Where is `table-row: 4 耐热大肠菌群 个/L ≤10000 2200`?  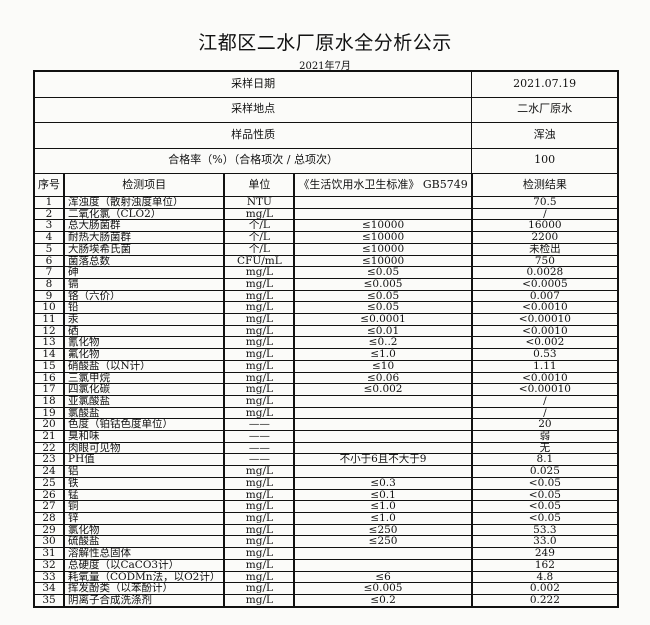 table-row: 4 耐热大肠菌群 个/L ≤10000 2200 is located at coordinates (326, 237).